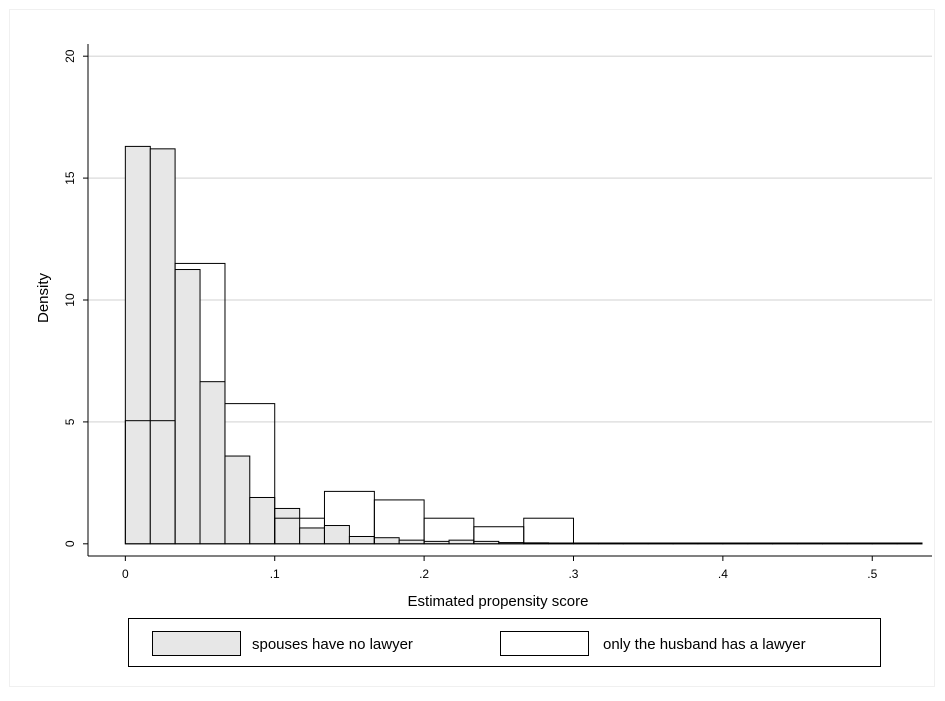 The height and width of the screenshot is (701, 945). What do you see at coordinates (544, 643) in the screenshot?
I see `legend-swatch-white` at bounding box center [544, 643].